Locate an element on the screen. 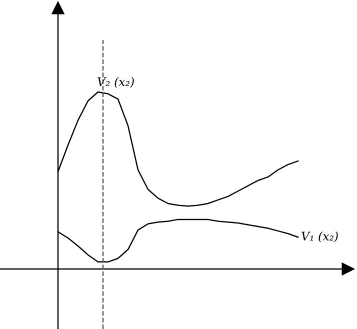 This screenshot has width=357, height=329. series-label: V₁ (x₂) is located at coordinates (320, 236).